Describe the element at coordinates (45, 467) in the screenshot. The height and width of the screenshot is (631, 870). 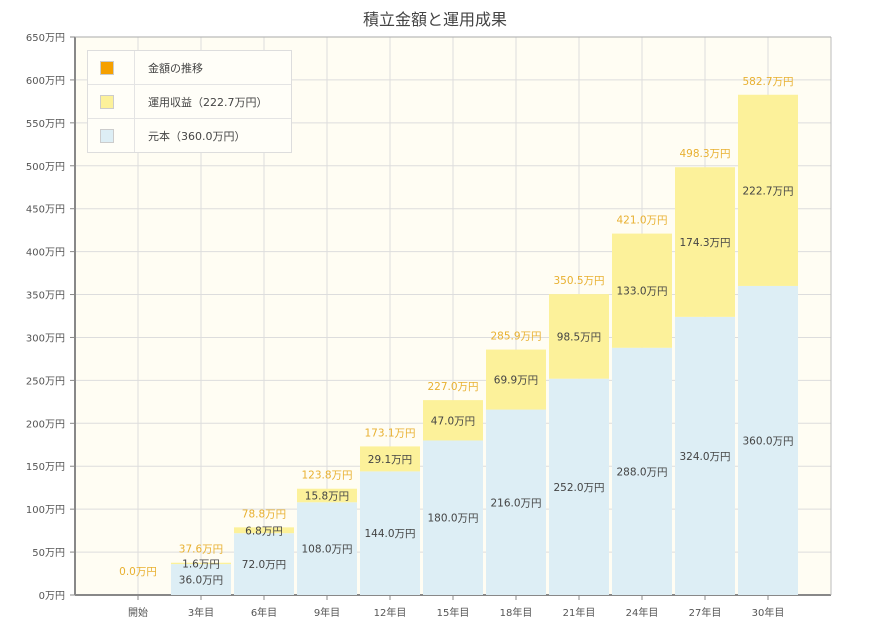
I see `y-tick-label: 150万円` at that location.